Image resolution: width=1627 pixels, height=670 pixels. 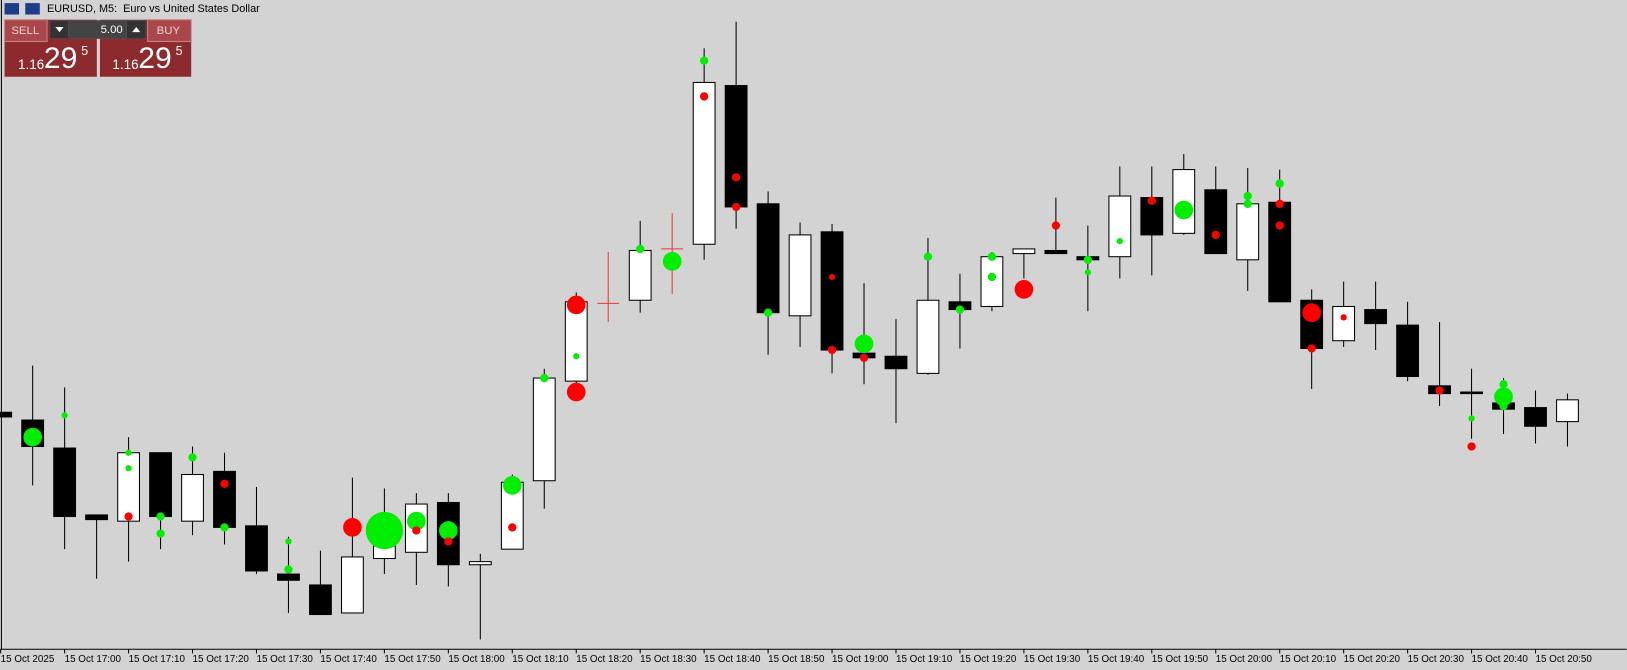 I want to click on sell-button, so click(x=26, y=31).